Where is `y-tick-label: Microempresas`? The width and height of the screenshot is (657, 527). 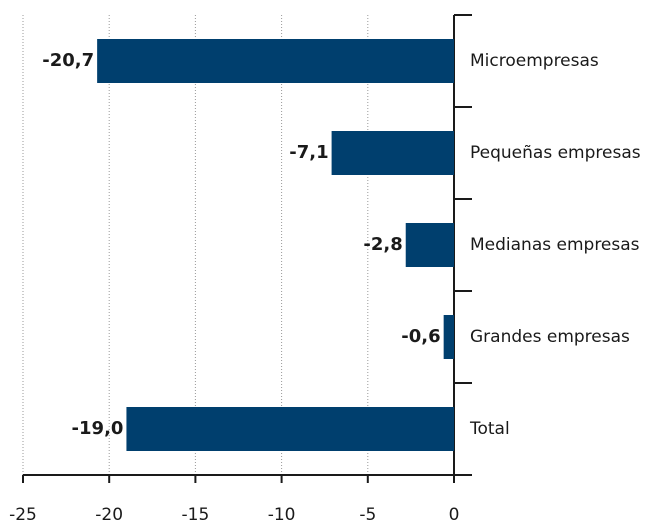
y-tick-label: Microempresas is located at coordinates (534, 61).